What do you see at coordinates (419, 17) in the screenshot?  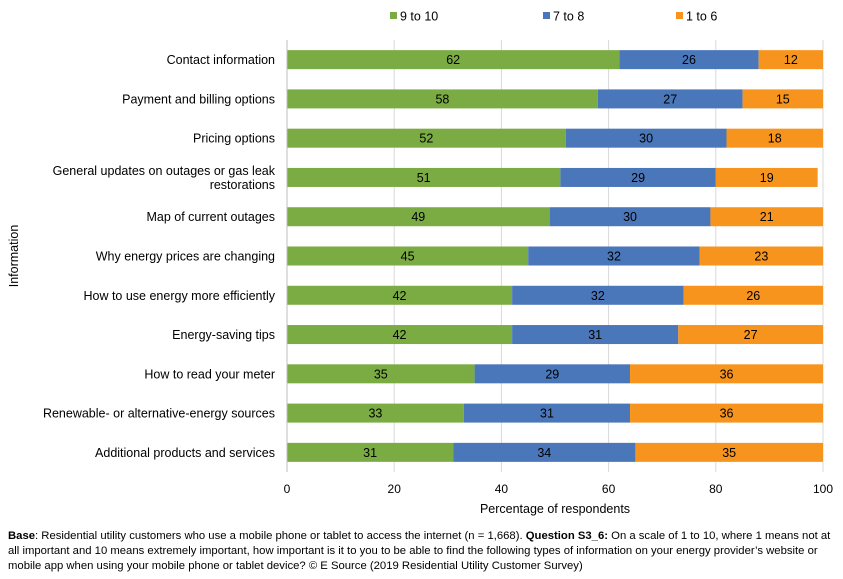 I see `legend-label: 9 to 10` at bounding box center [419, 17].